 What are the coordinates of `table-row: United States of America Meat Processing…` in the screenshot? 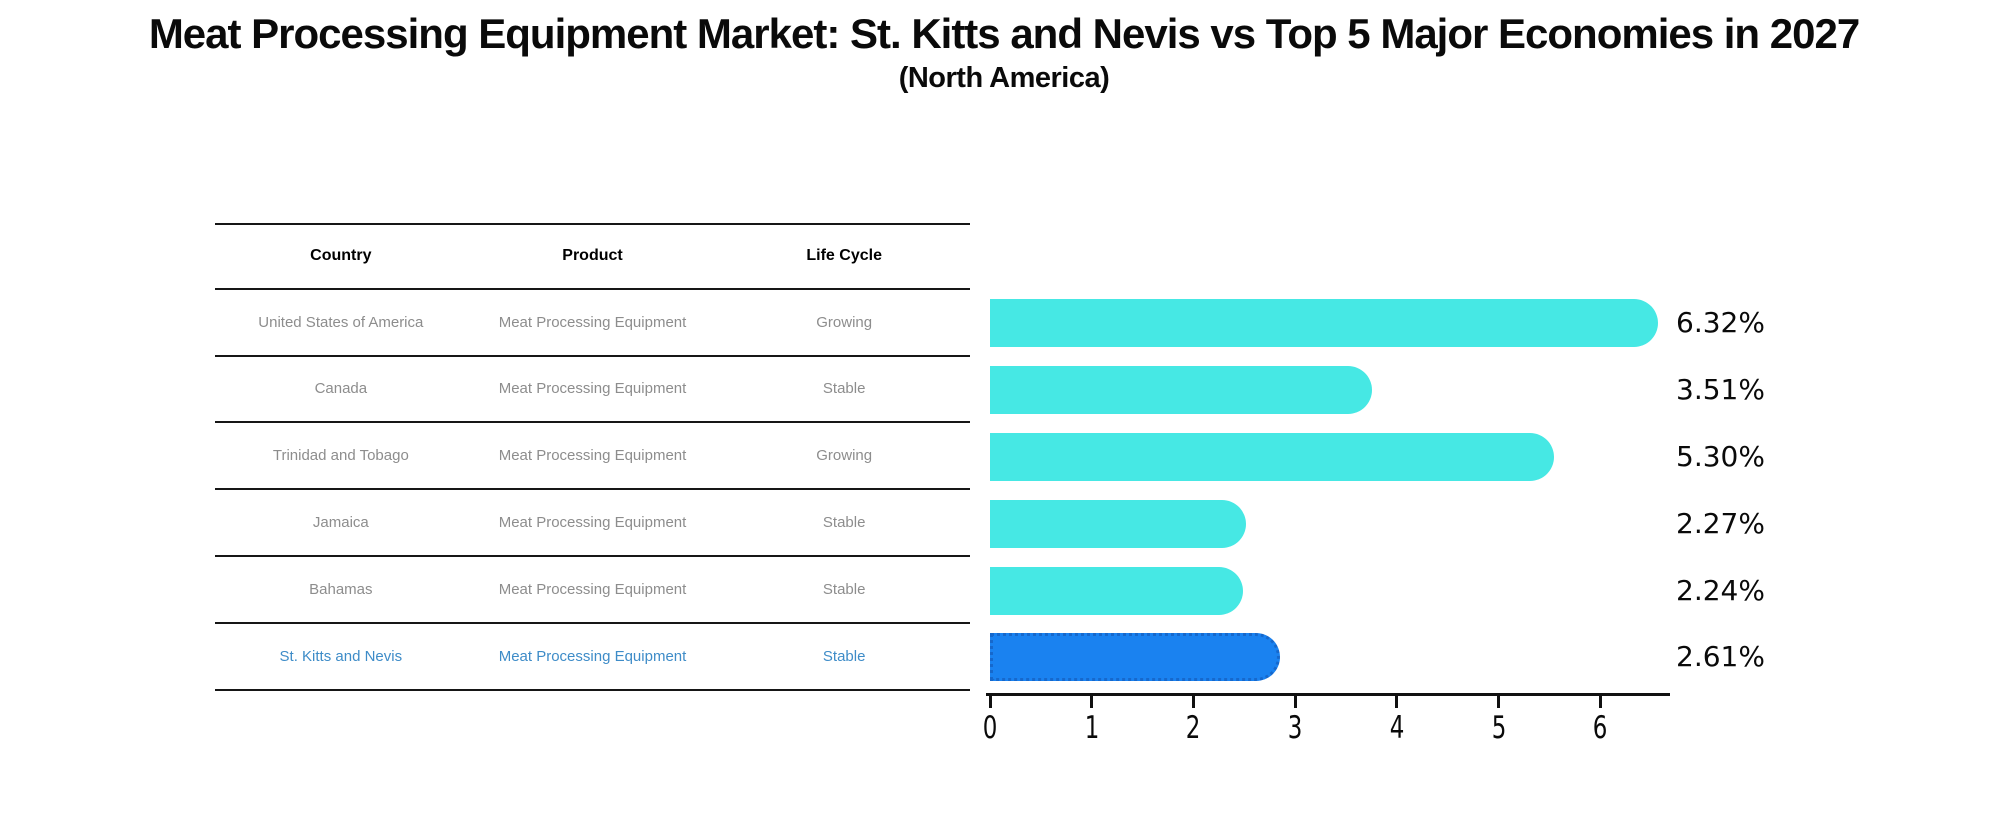 It's located at (592, 323).